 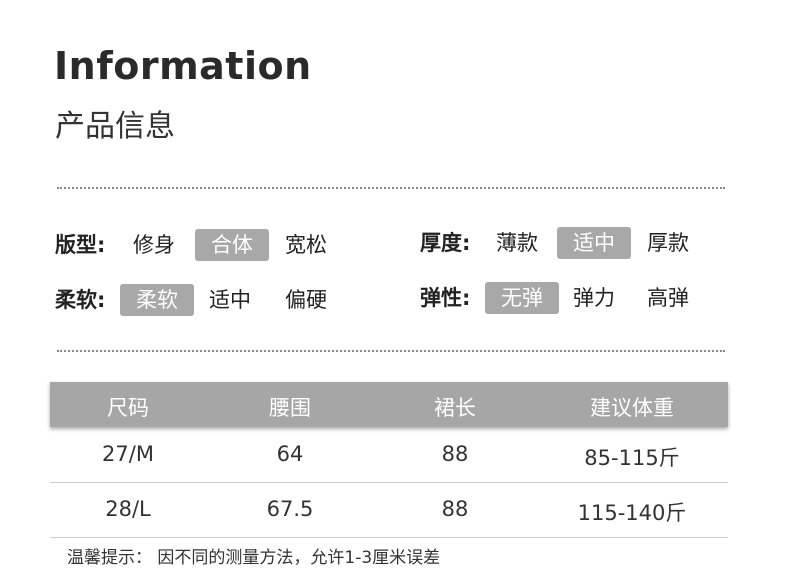 I want to click on page-subtitle: 产品信息, so click(x=115, y=126).